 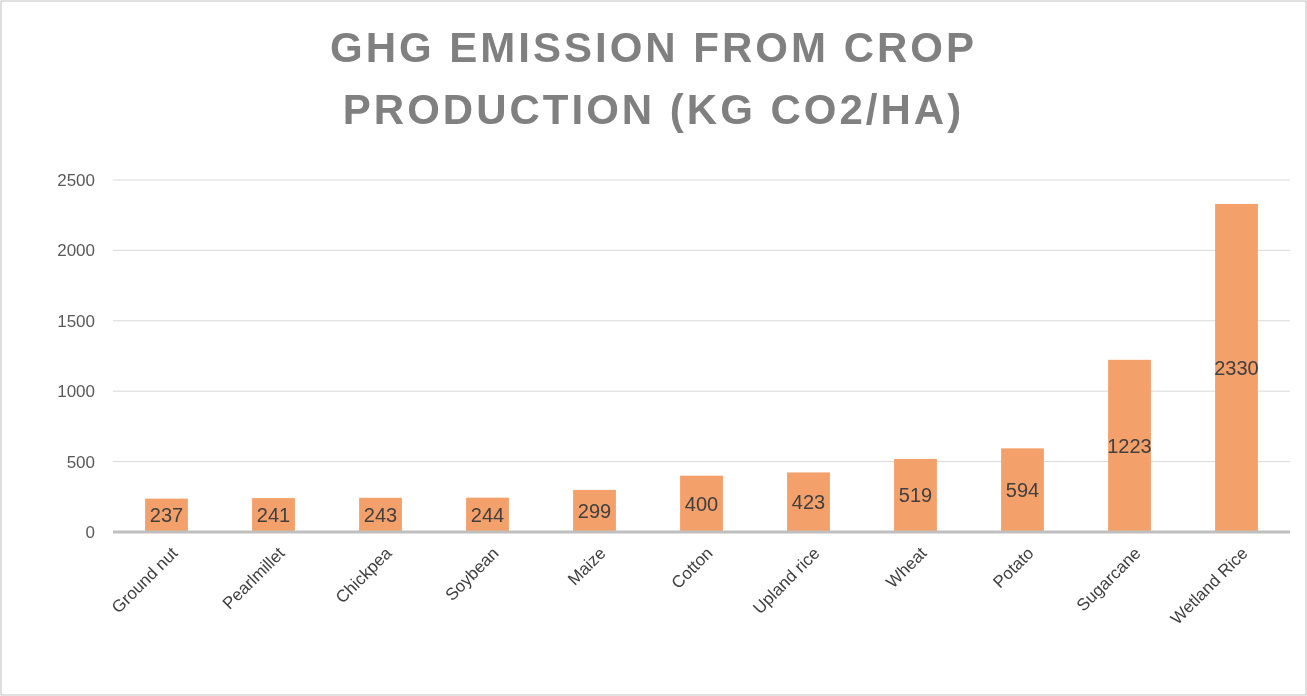 What do you see at coordinates (701, 503) in the screenshot?
I see `data-label: 400` at bounding box center [701, 503].